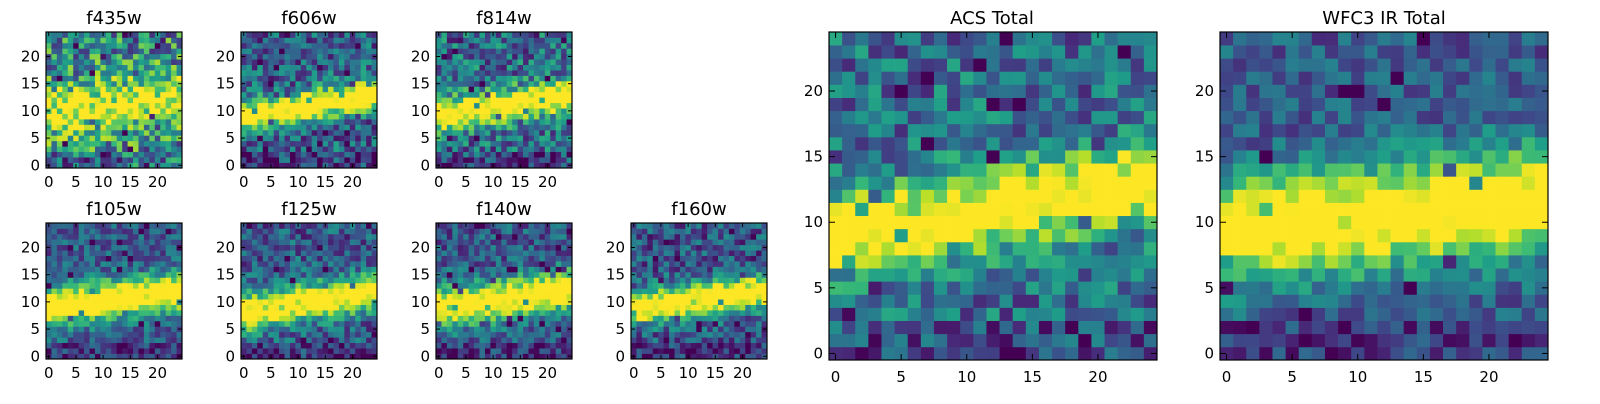 This screenshot has width=1600, height=404. Describe the element at coordinates (244, 182) in the screenshot. I see `x-tick-label: 0` at that location.